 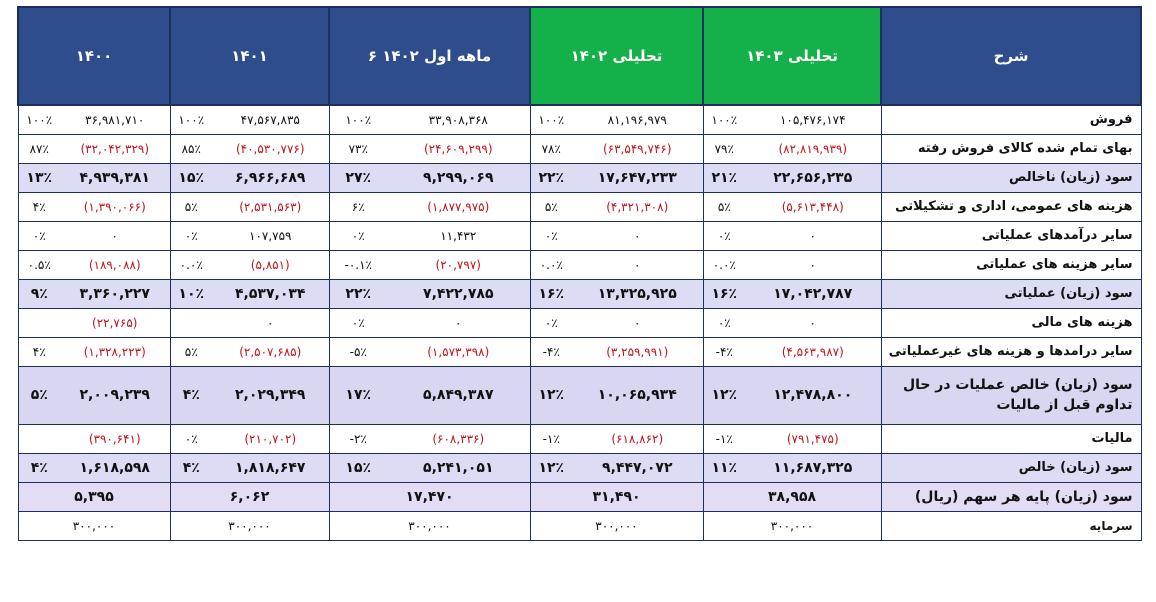 I want to click on percent-cell: ۸۵٪, so click(x=190, y=148).